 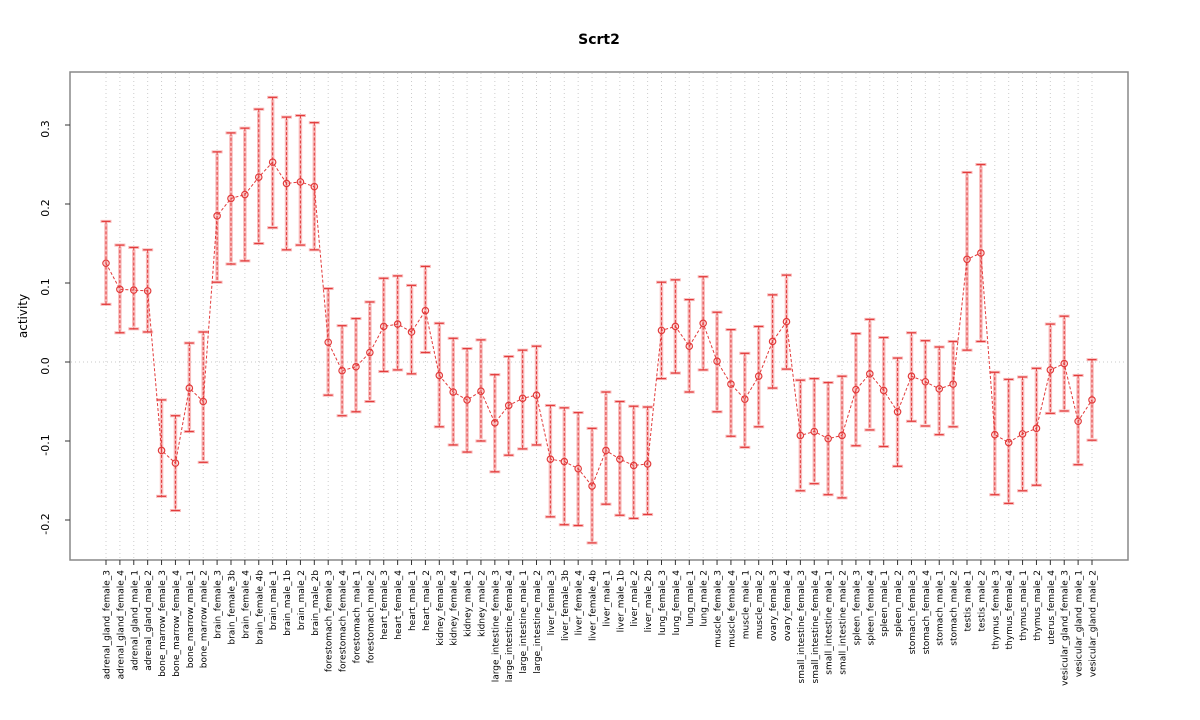 I want to click on x-tick-label: spleen_female_4, so click(x=871, y=608).